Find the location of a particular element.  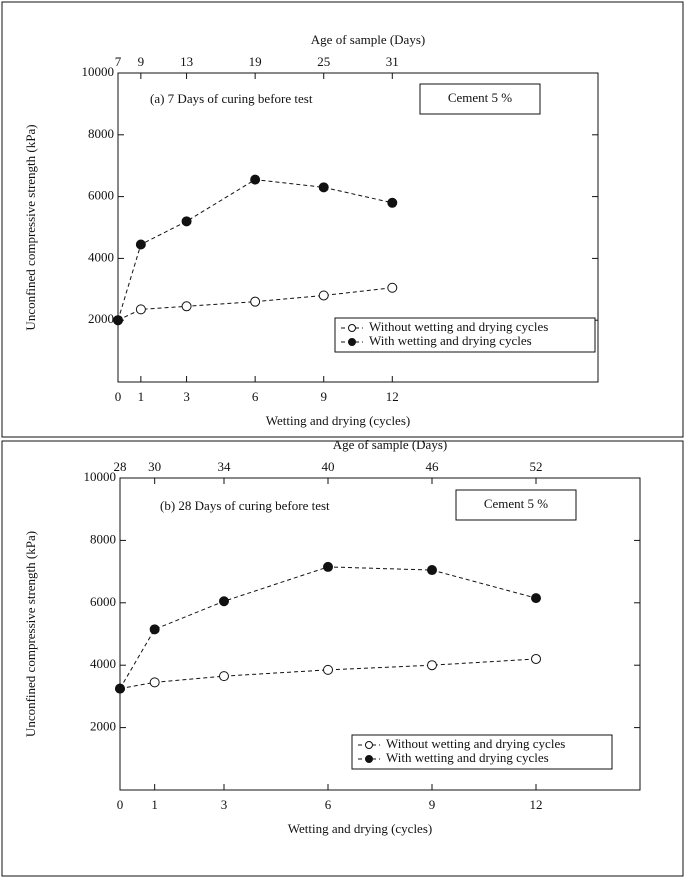

x2-tick-label: 46 is located at coordinates (433, 466).